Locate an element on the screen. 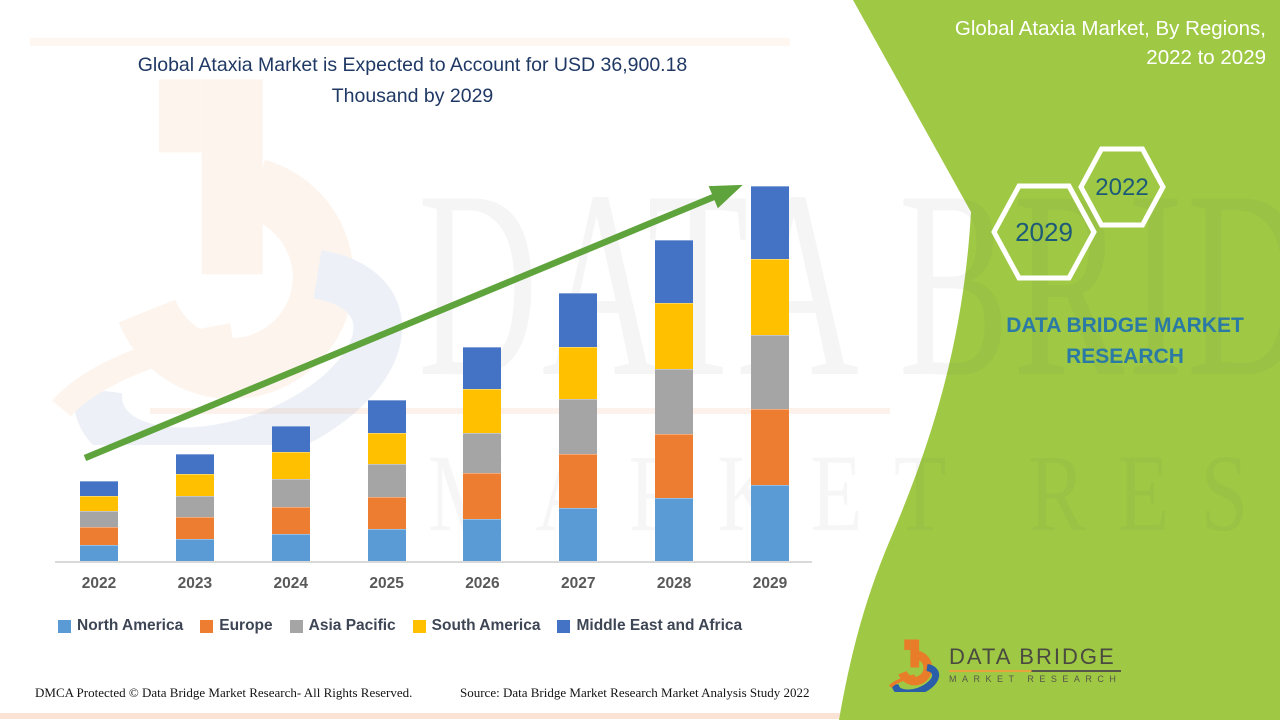 The height and width of the screenshot is (720, 1280). x-axis-label: 2029 is located at coordinates (770, 583).